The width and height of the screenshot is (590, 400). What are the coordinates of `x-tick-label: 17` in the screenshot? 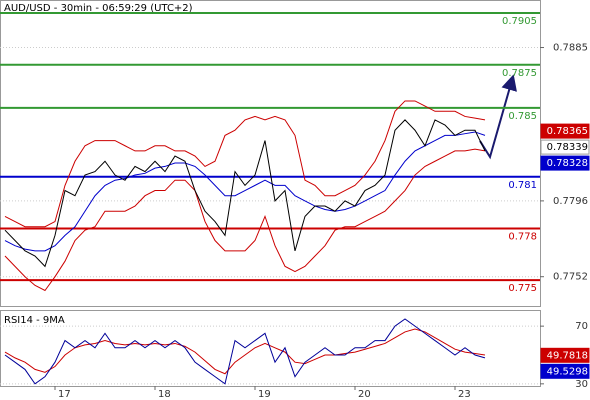 It's located at (64, 394).